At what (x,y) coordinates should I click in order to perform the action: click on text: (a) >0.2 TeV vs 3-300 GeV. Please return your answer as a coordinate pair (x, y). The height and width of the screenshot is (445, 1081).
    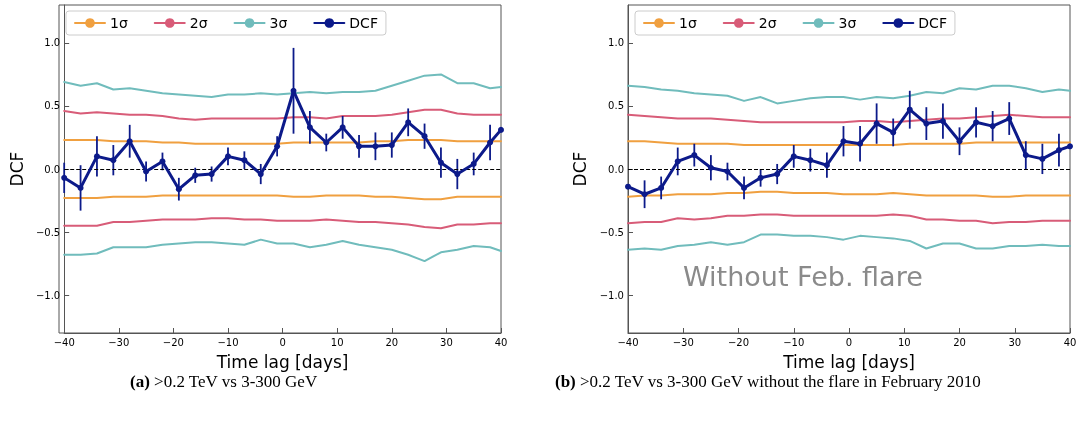
    Looking at the image, I should click on (224, 381).